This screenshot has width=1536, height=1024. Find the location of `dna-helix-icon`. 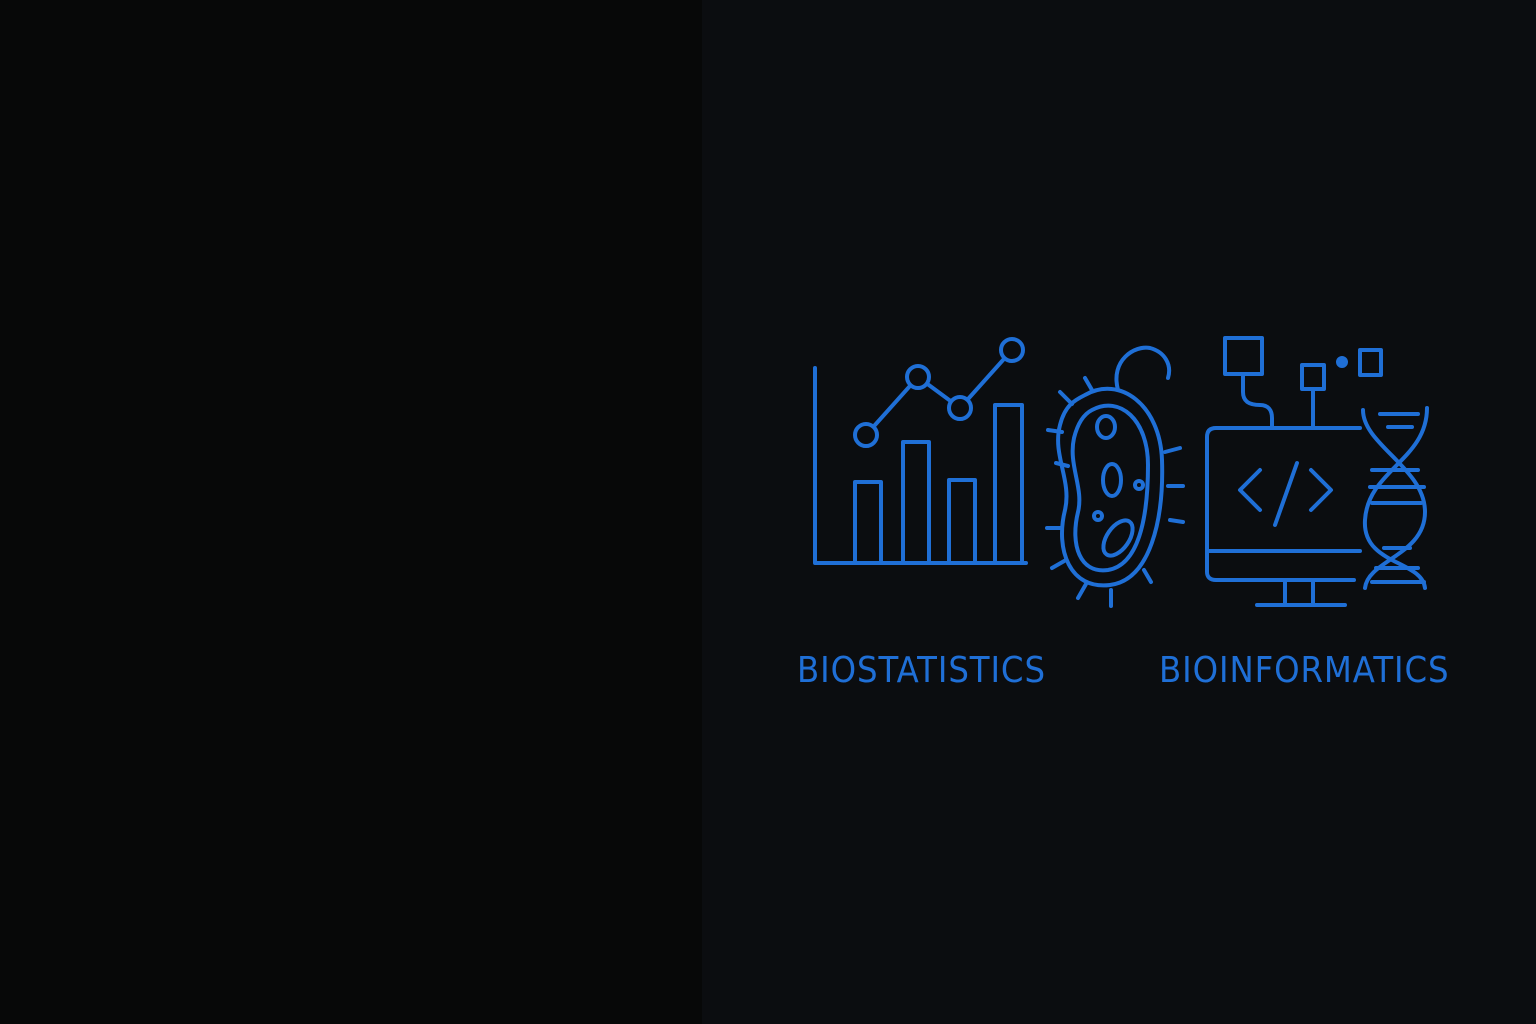

dna-helix-icon is located at coordinates (1395, 498).